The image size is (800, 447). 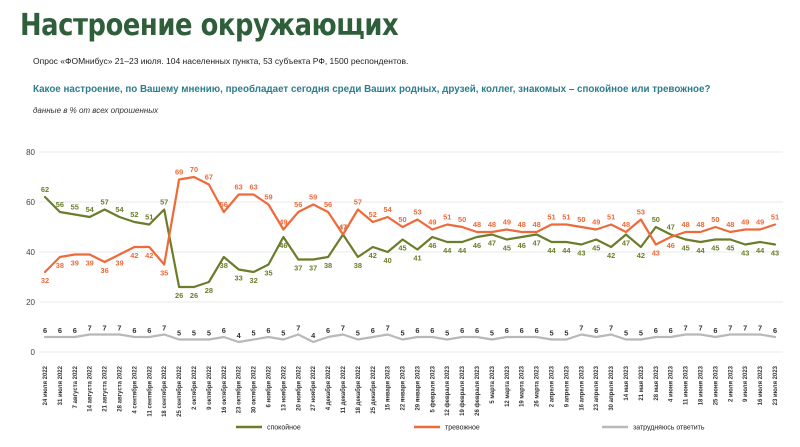 I want to click on x-tick-label: 4 сентября 2022, so click(x=134, y=389).